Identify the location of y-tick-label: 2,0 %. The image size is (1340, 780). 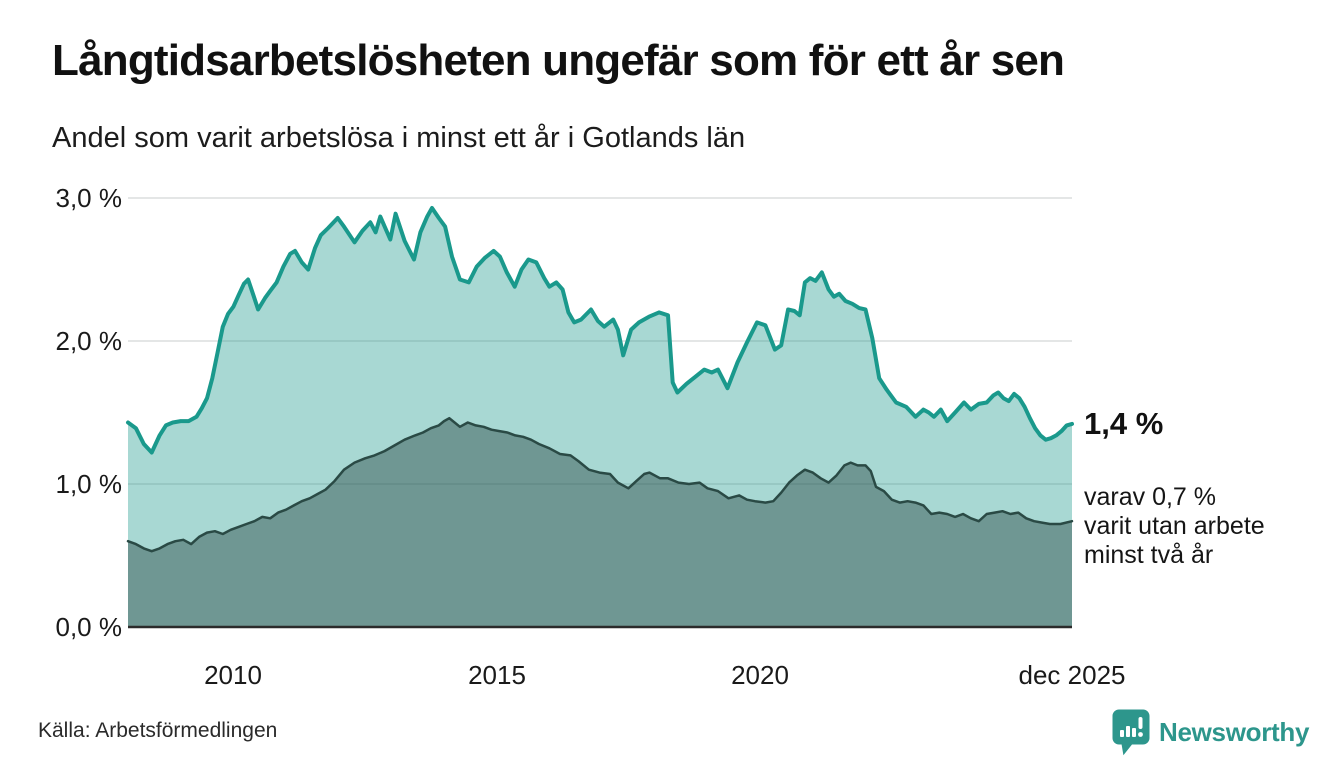
(89, 341).